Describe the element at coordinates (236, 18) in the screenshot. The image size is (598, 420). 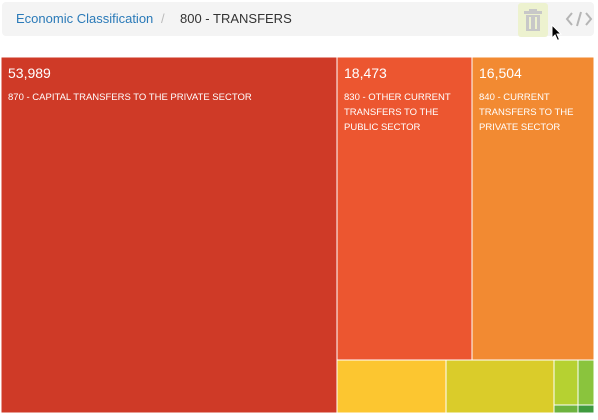
I see `breadcrumb-current: 800 - TRANSFERS` at that location.